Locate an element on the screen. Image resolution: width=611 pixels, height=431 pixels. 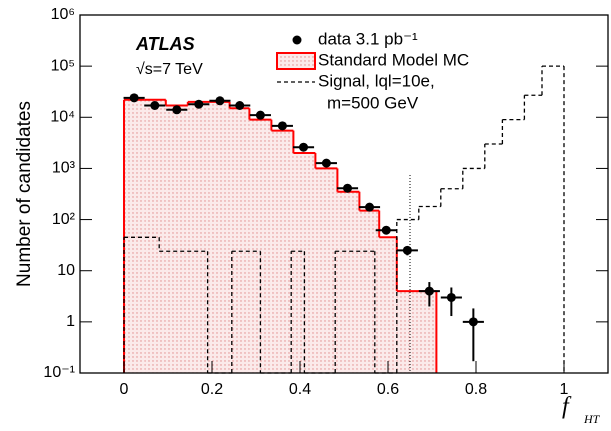
x-tick-label: 0.8 is located at coordinates (476, 389).